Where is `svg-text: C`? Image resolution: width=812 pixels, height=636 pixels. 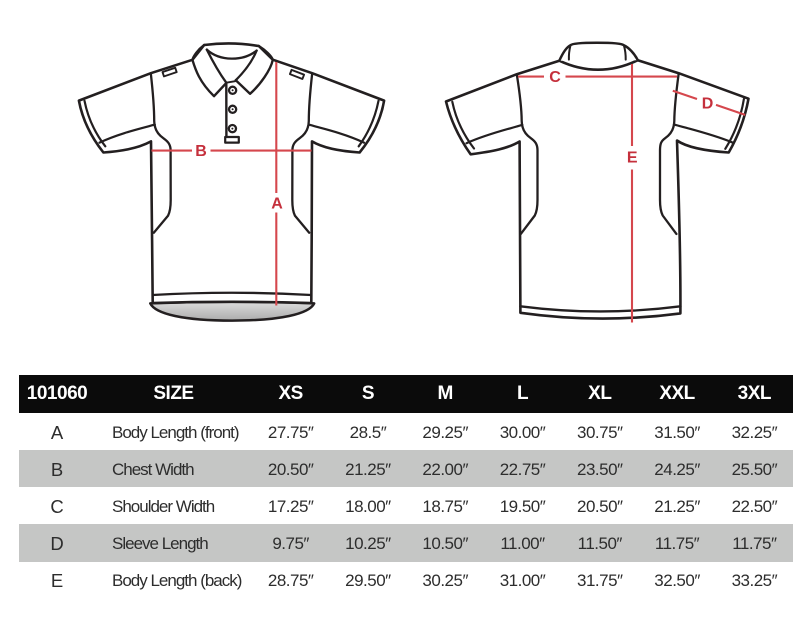
svg-text: C is located at coordinates (555, 77).